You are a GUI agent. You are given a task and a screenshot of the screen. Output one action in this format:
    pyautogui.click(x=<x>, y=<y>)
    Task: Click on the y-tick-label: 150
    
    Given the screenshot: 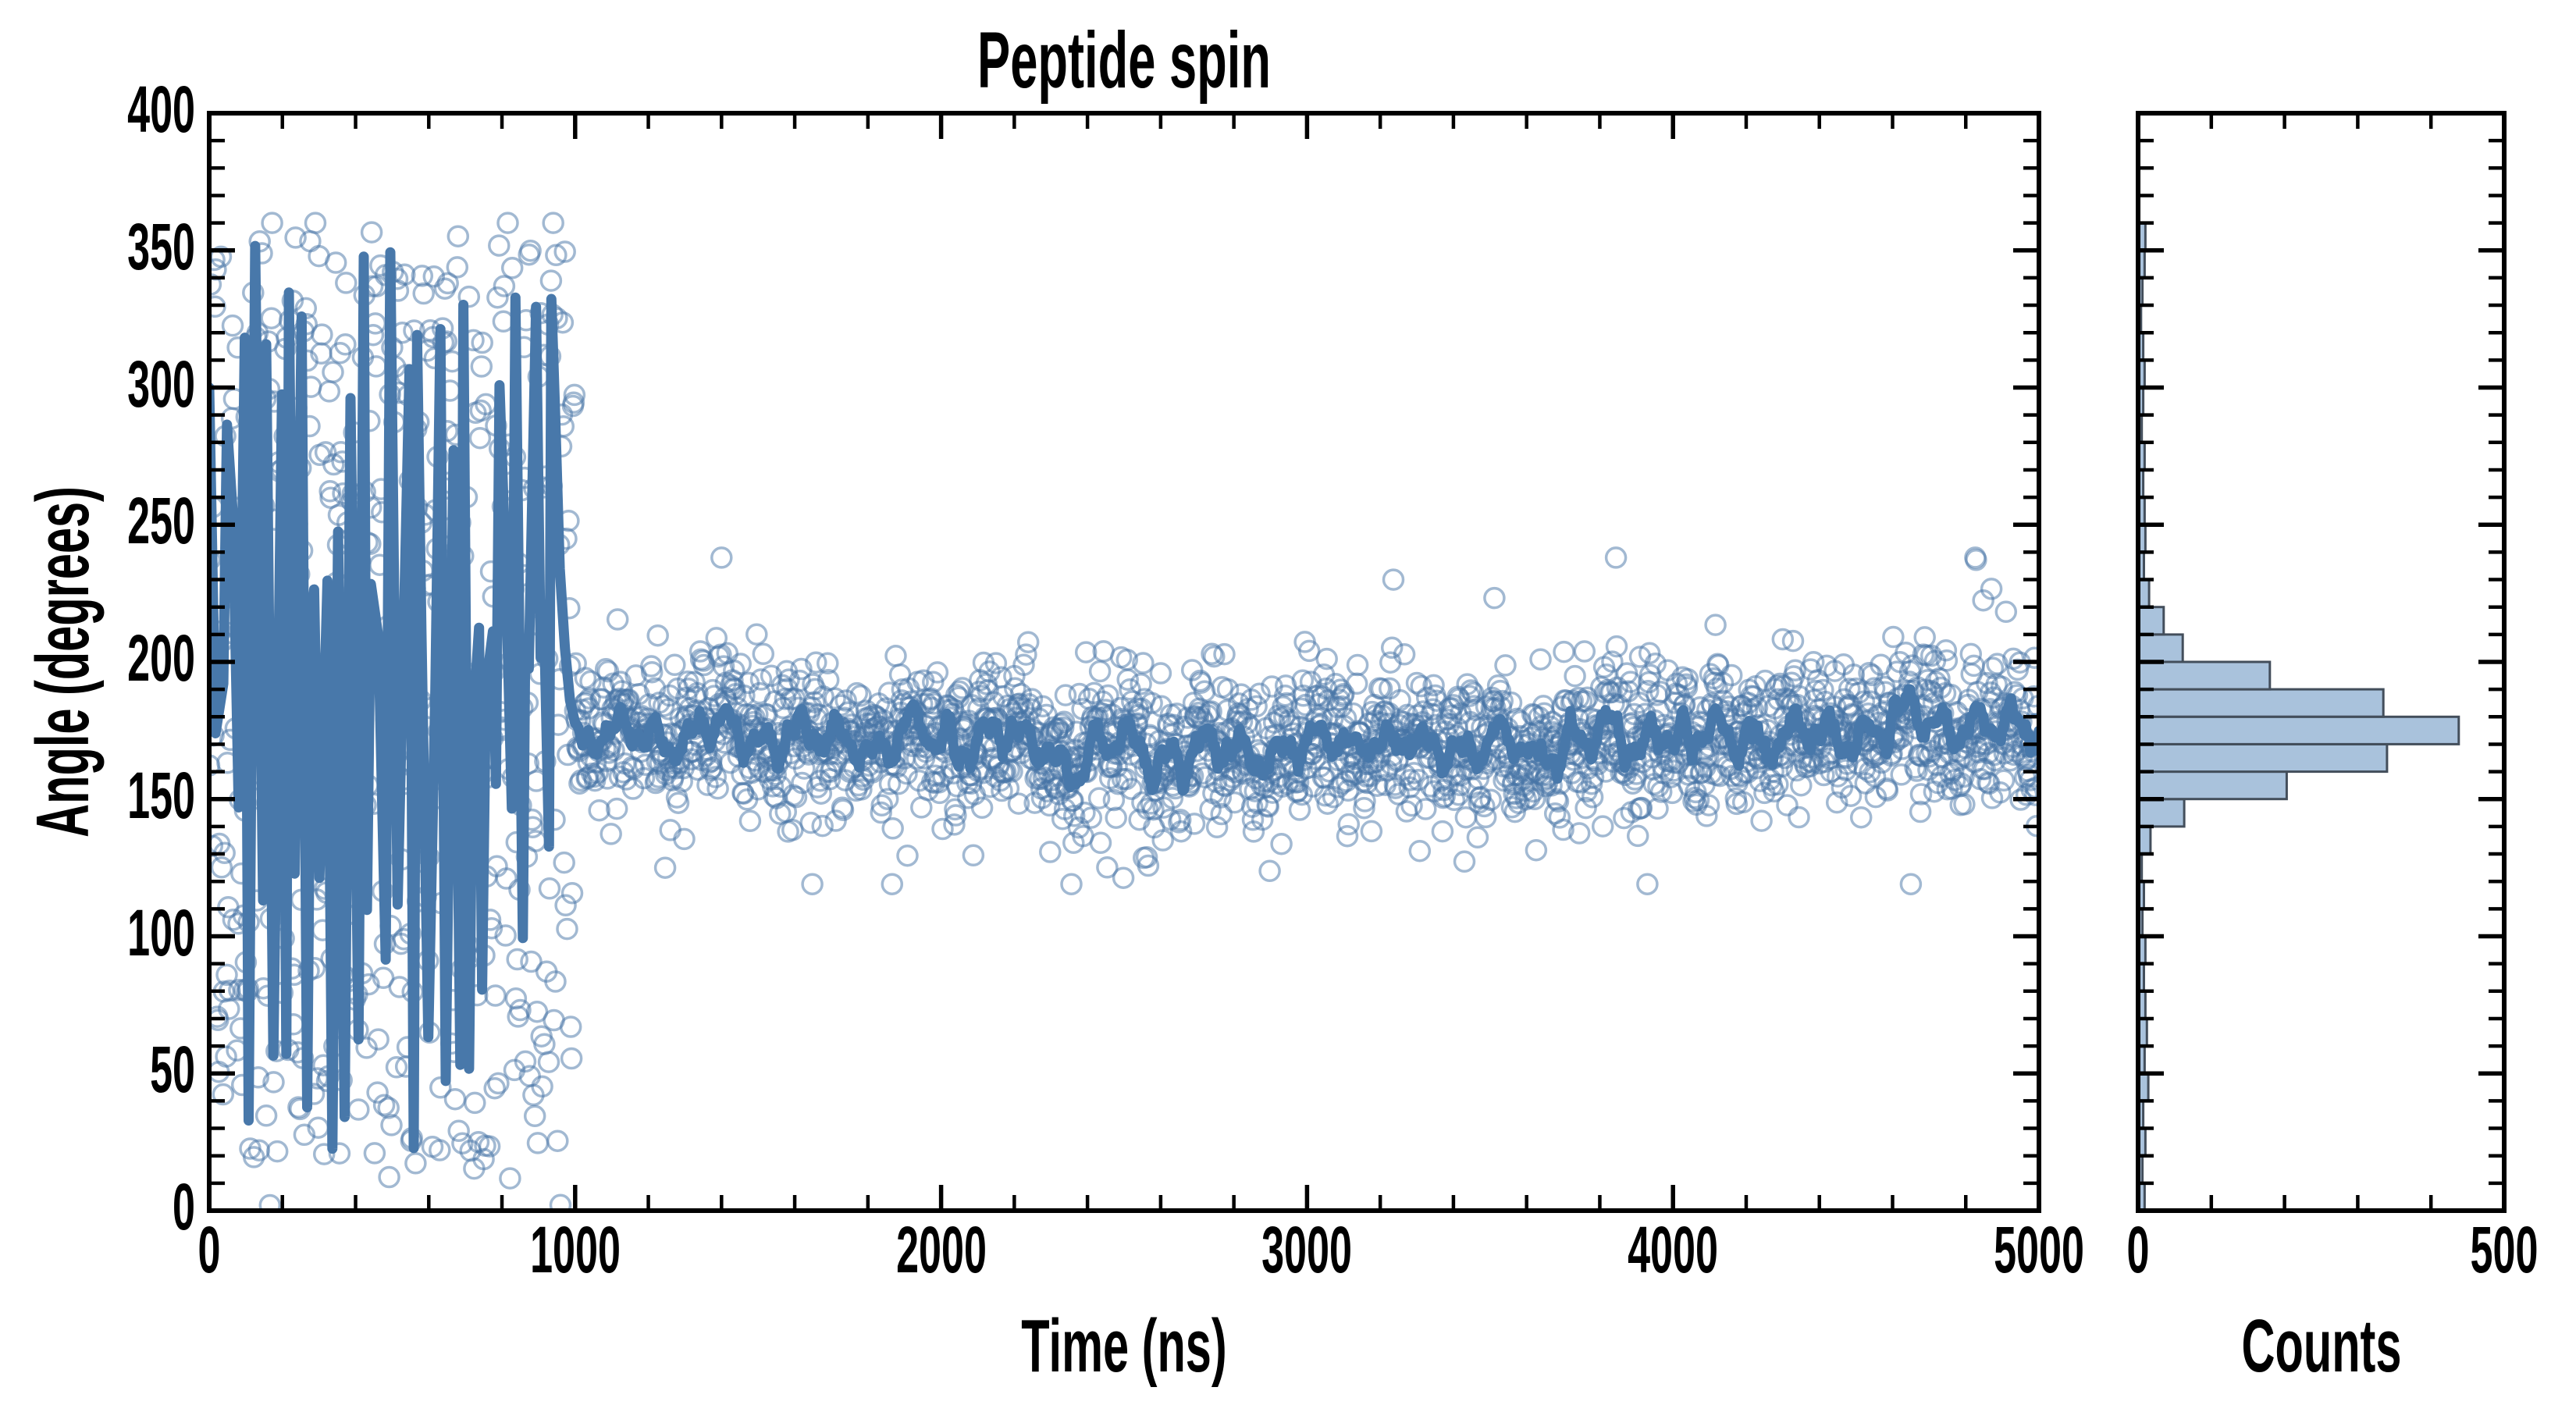 What is the action you would take?
    pyautogui.click(x=161, y=795)
    